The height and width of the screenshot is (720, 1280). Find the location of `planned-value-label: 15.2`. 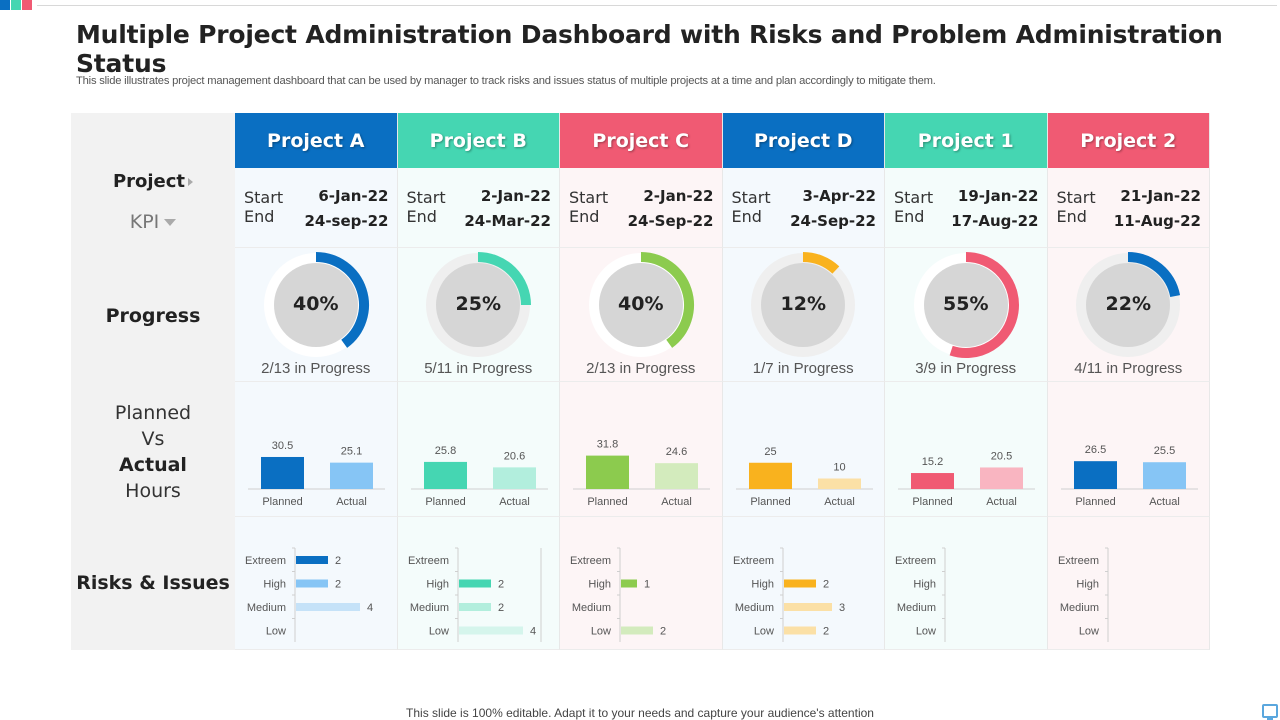

planned-value-label: 15.2 is located at coordinates (932, 462).